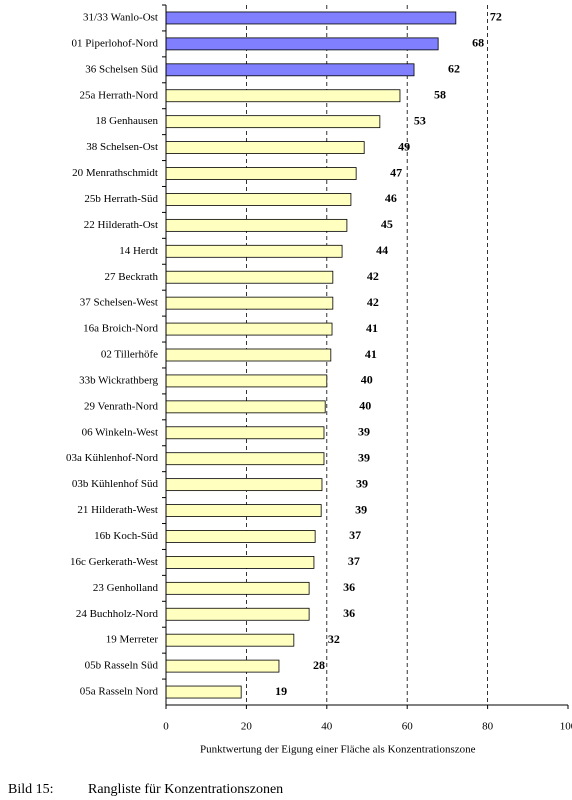 This screenshot has height=800, width=572. Describe the element at coordinates (120, 329) in the screenshot. I see `y-tick-label: 16a Broich-Nord` at that location.